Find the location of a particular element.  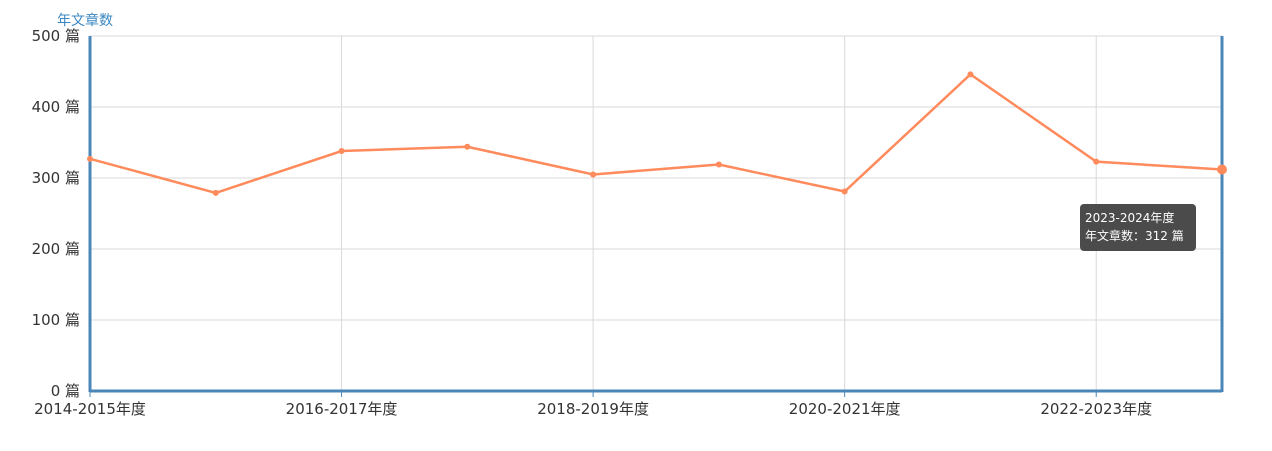

x-tick-label: 2022-2023年度 is located at coordinates (1096, 409).